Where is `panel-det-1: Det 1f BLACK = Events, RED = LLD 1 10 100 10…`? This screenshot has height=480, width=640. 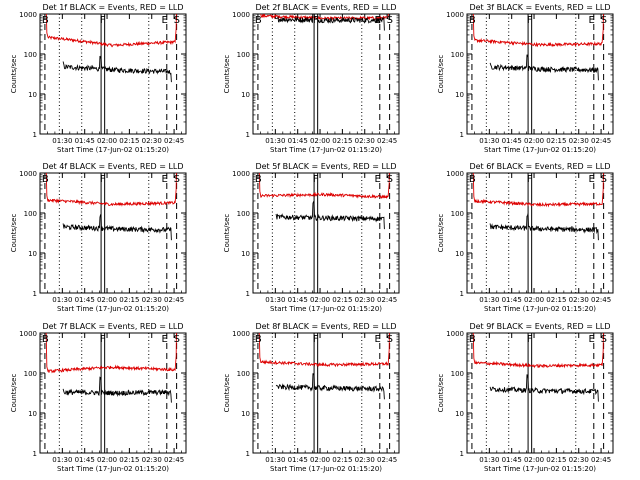
panel-det-1: Det 1f BLACK = Events, RED = LLD 1 10 100 10… is located at coordinates (98, 78).